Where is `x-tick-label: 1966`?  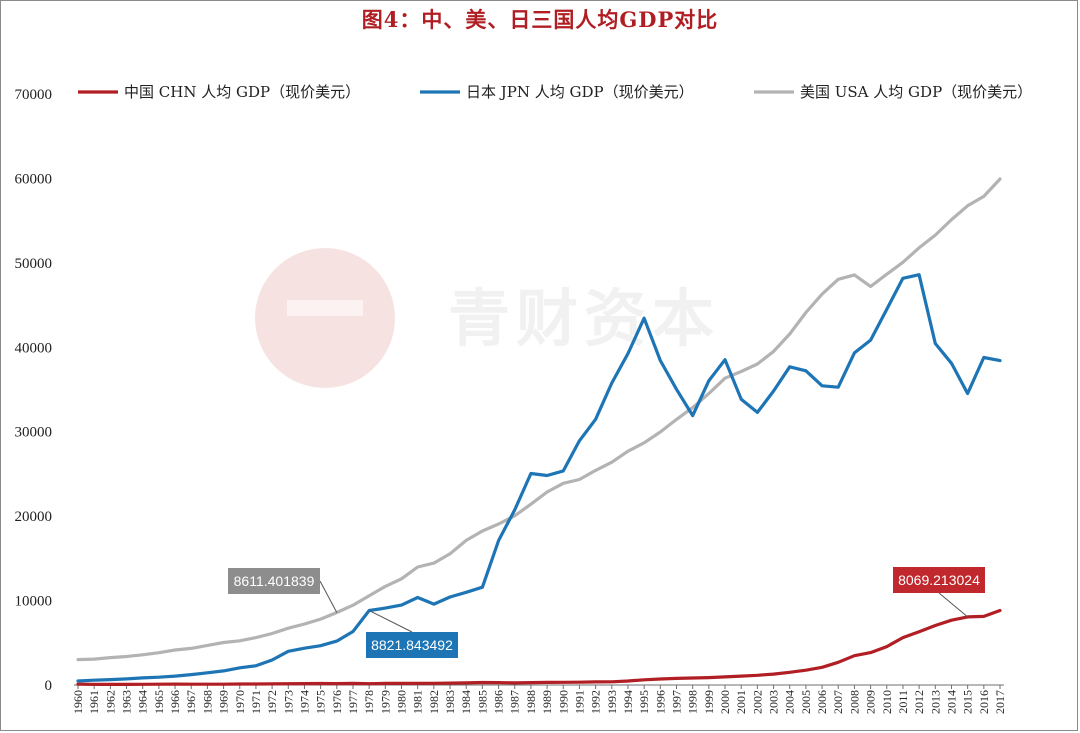 x-tick-label: 1966 is located at coordinates (175, 702).